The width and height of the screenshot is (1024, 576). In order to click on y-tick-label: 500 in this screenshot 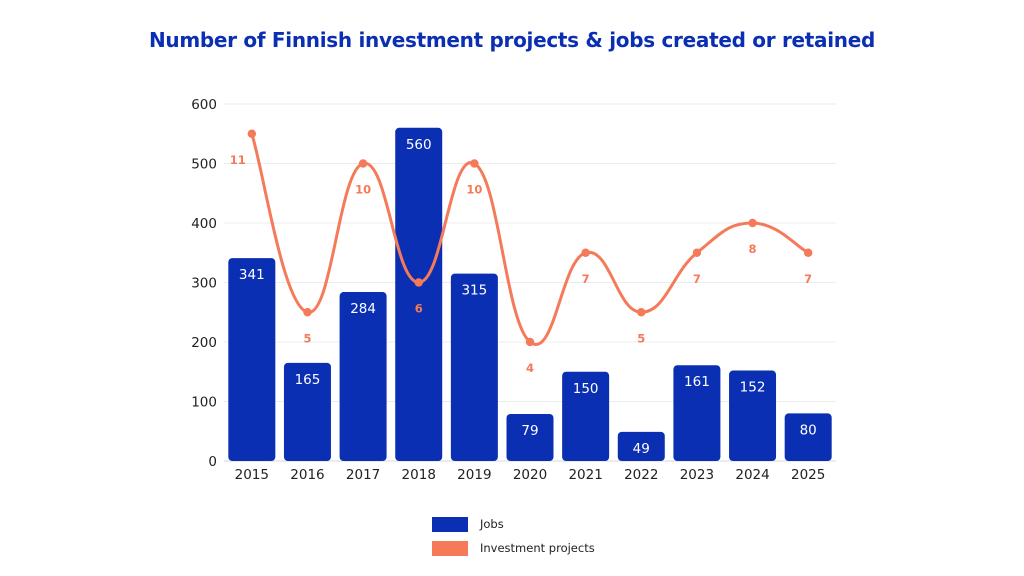, I will do `click(204, 165)`.